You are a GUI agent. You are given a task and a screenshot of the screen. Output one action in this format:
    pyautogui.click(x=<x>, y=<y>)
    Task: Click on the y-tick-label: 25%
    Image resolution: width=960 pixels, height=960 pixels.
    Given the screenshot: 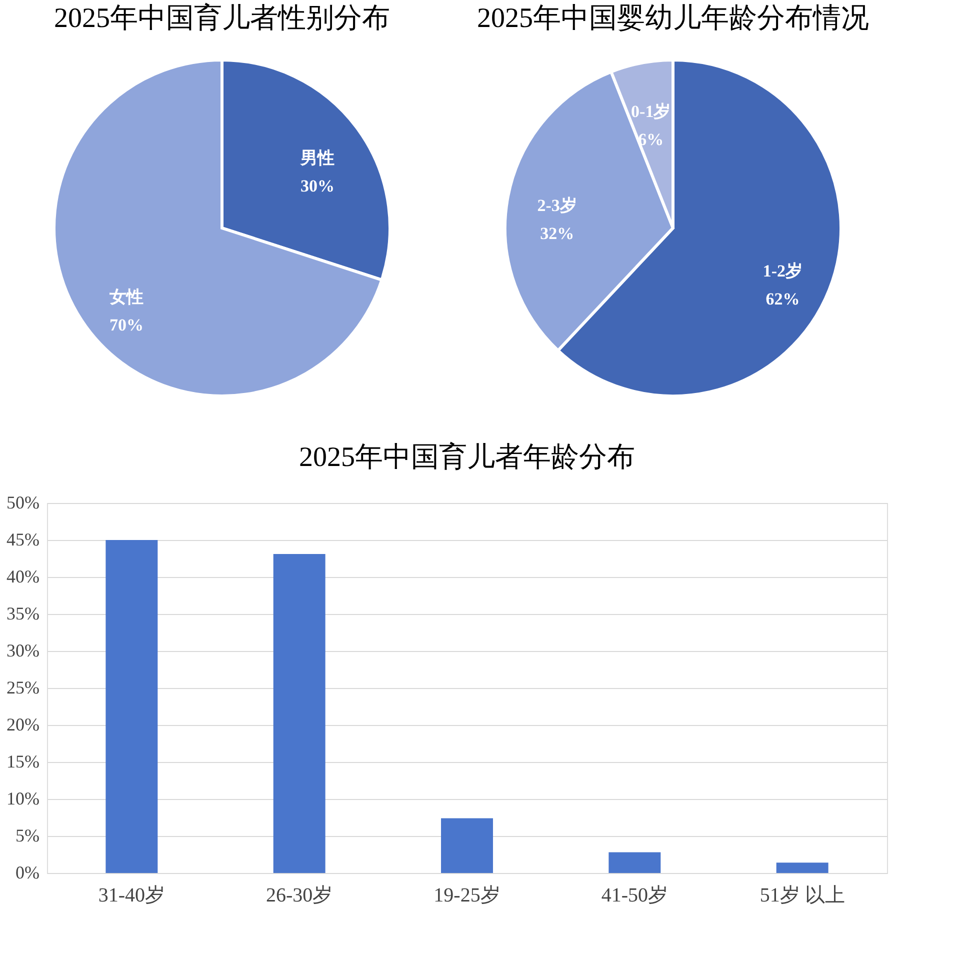 What is the action you would take?
    pyautogui.click(x=23, y=688)
    